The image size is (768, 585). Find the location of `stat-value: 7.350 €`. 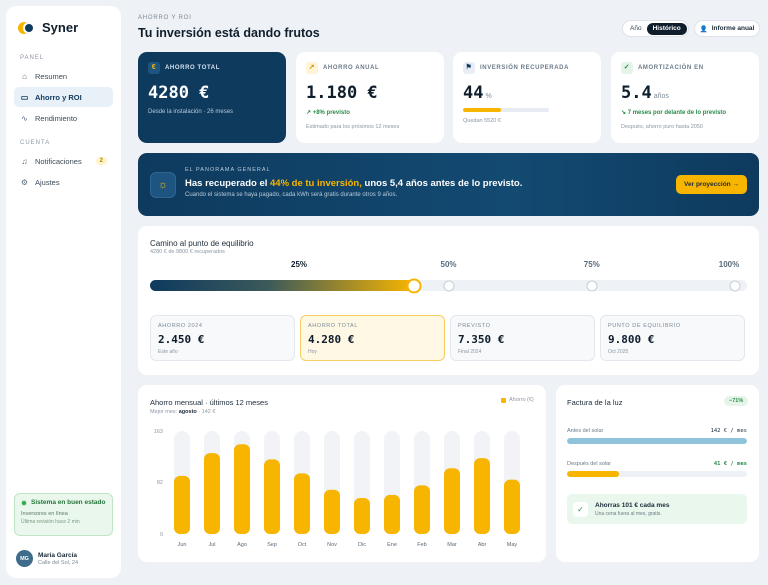

stat-value: 7.350 € is located at coordinates (481, 339).